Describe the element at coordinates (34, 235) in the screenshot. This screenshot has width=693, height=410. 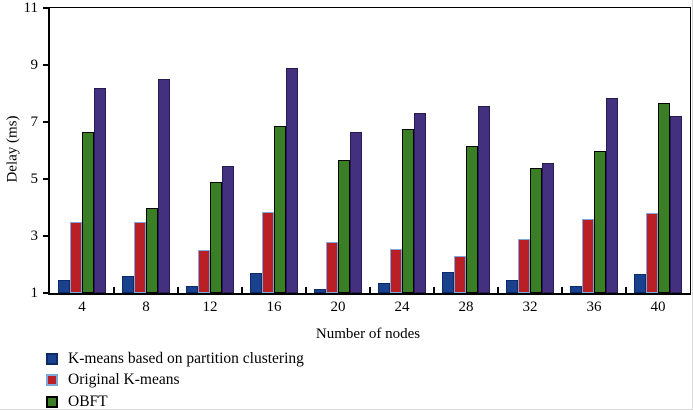
I see `y-tick-label: 3` at that location.